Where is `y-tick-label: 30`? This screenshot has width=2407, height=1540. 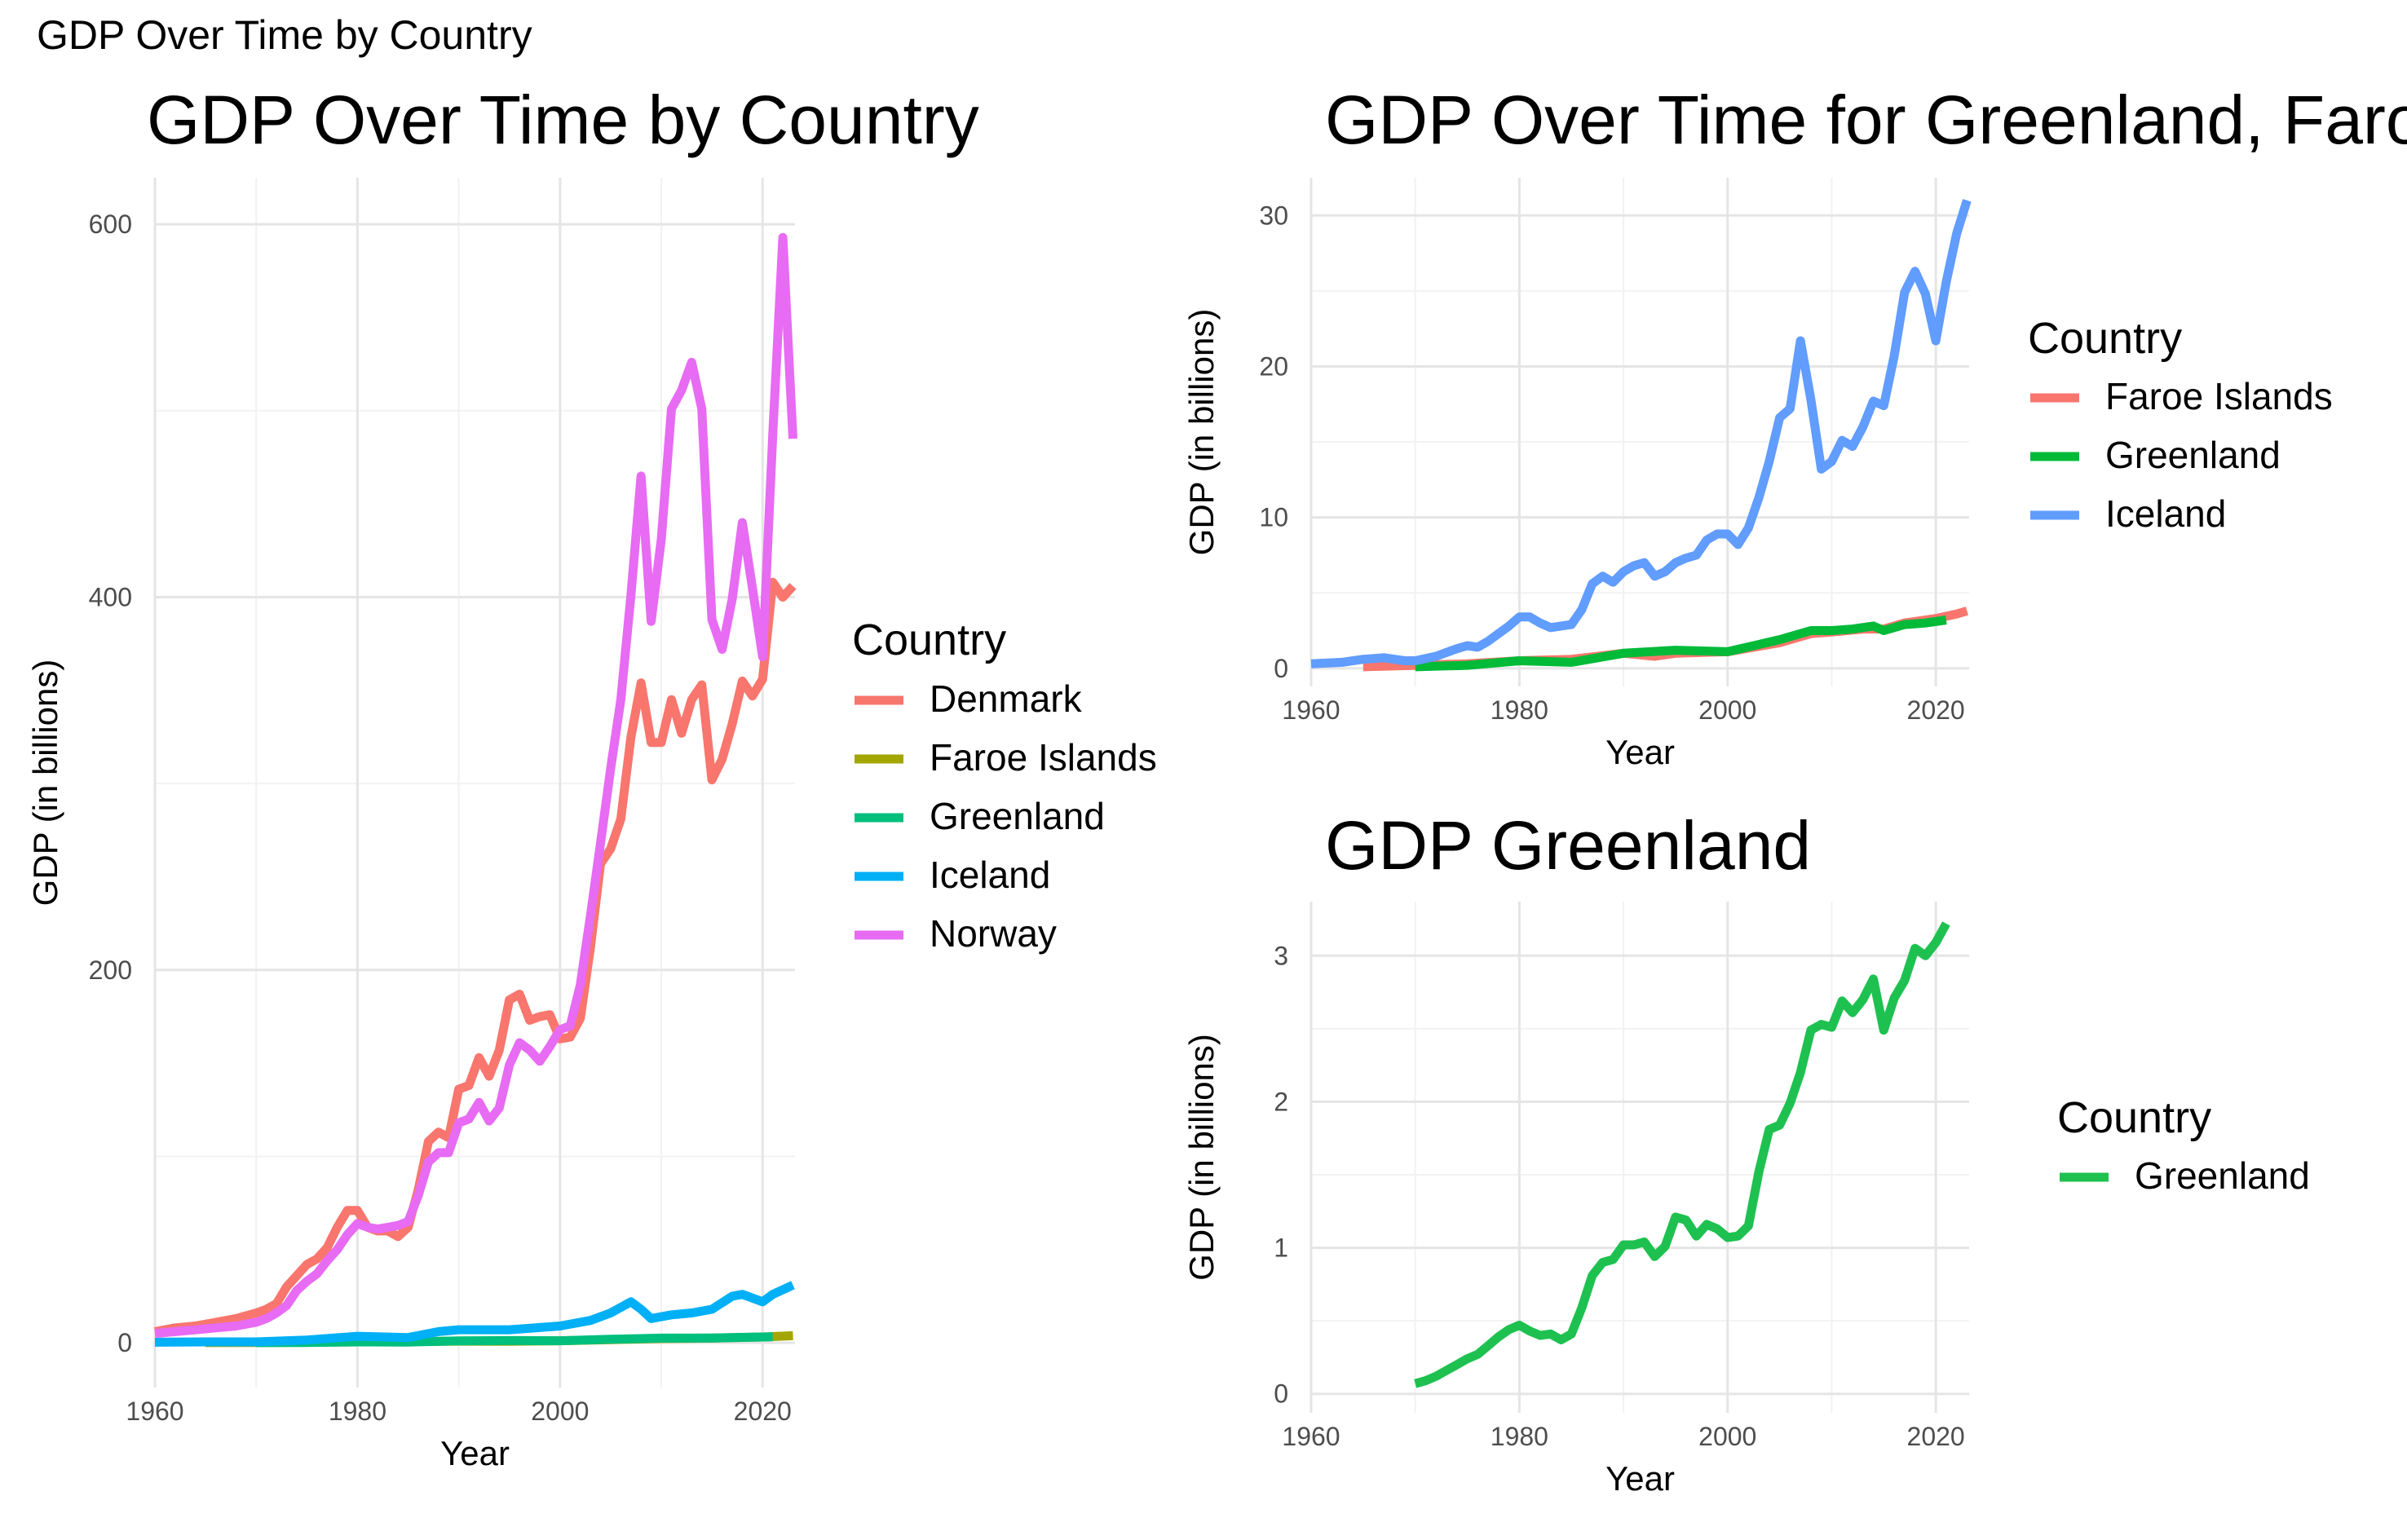 y-tick-label: 30 is located at coordinates (1273, 216).